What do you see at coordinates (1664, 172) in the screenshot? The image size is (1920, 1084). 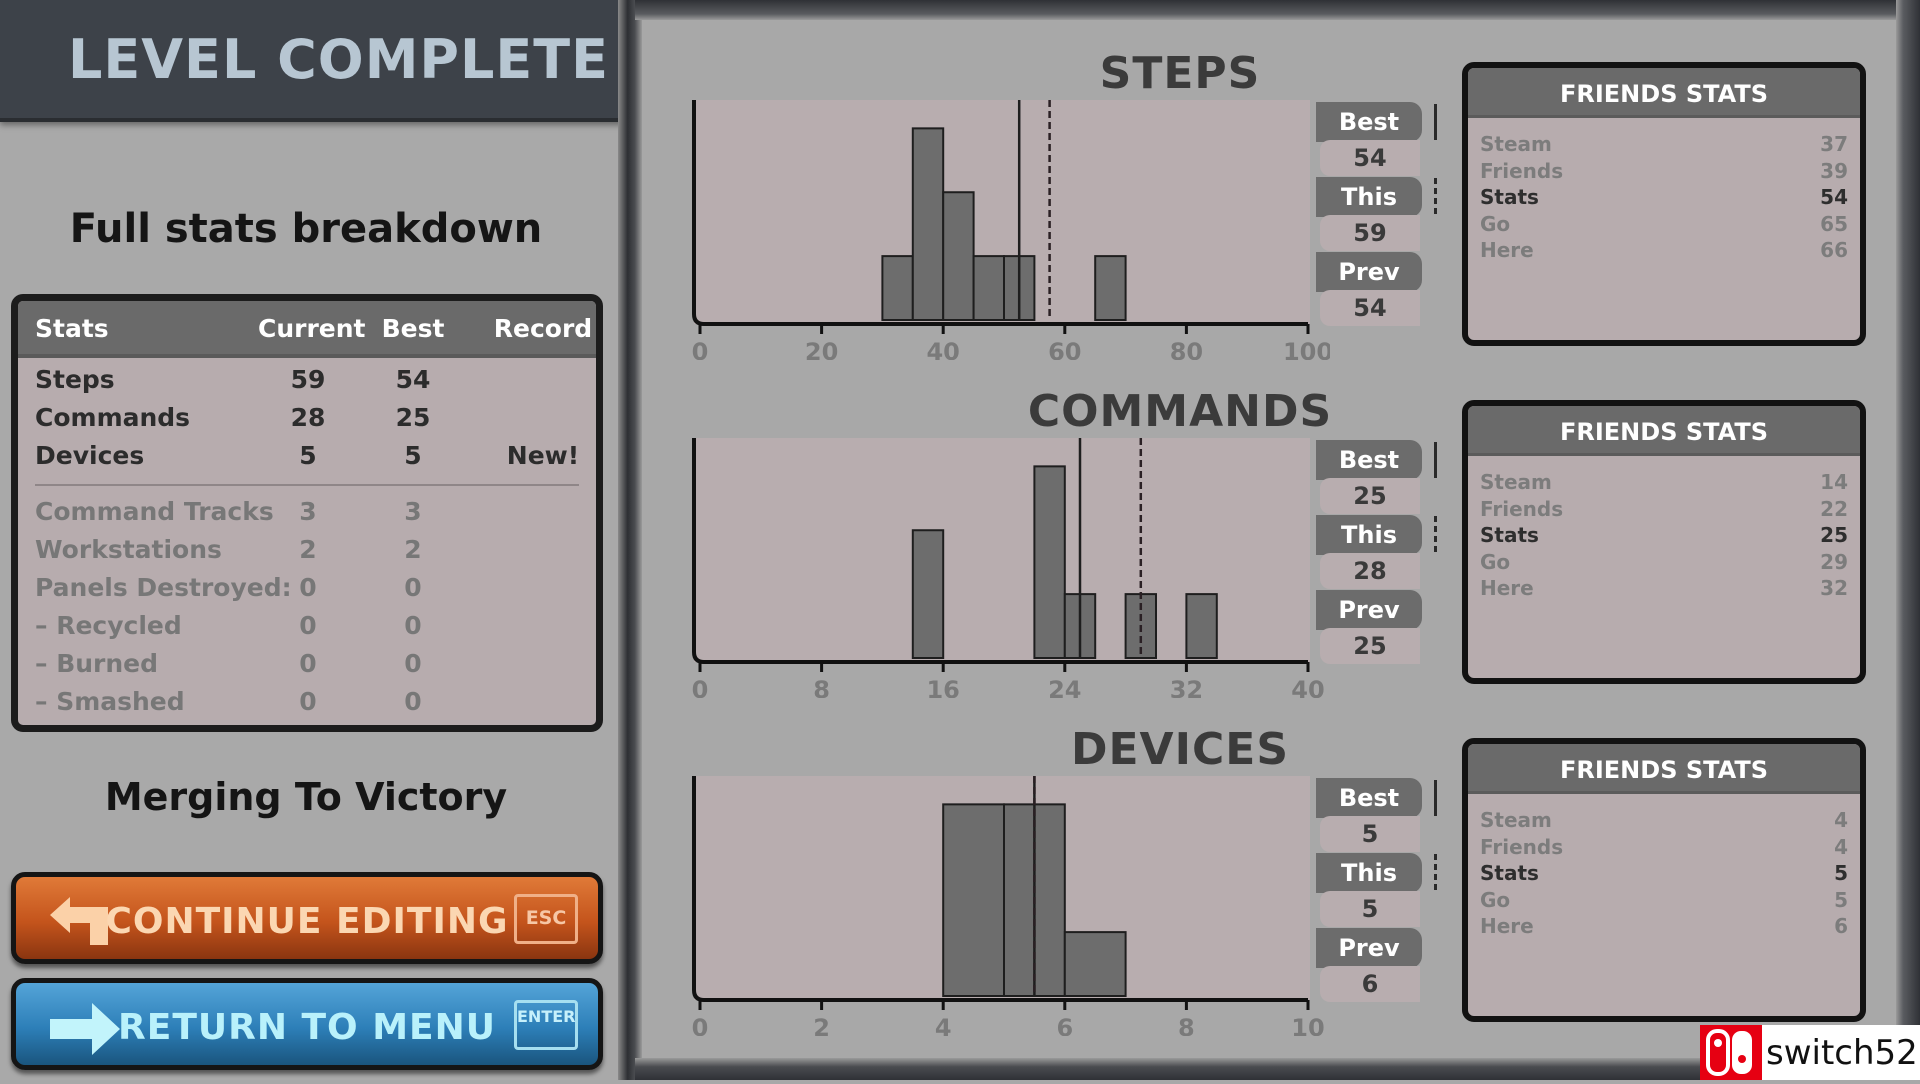 I see `friend-row: Friends 39` at bounding box center [1664, 172].